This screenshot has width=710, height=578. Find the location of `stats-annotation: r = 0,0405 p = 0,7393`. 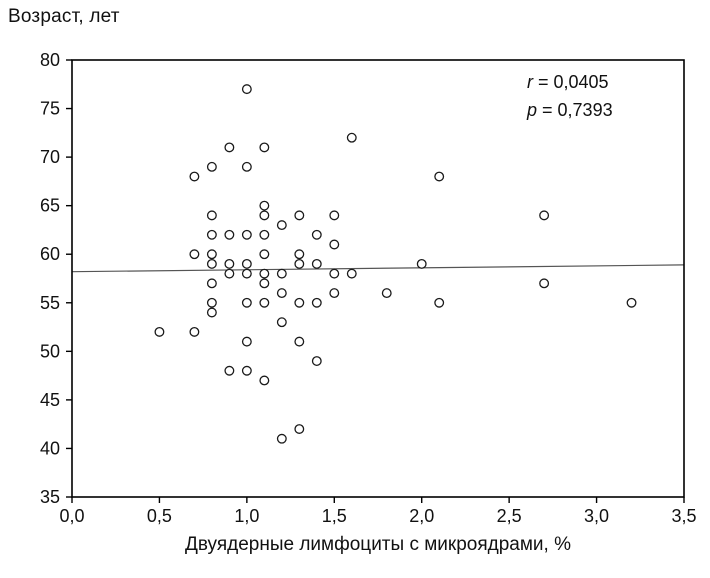

stats-annotation: r = 0,0405 p = 0,7393 is located at coordinates (570, 96).